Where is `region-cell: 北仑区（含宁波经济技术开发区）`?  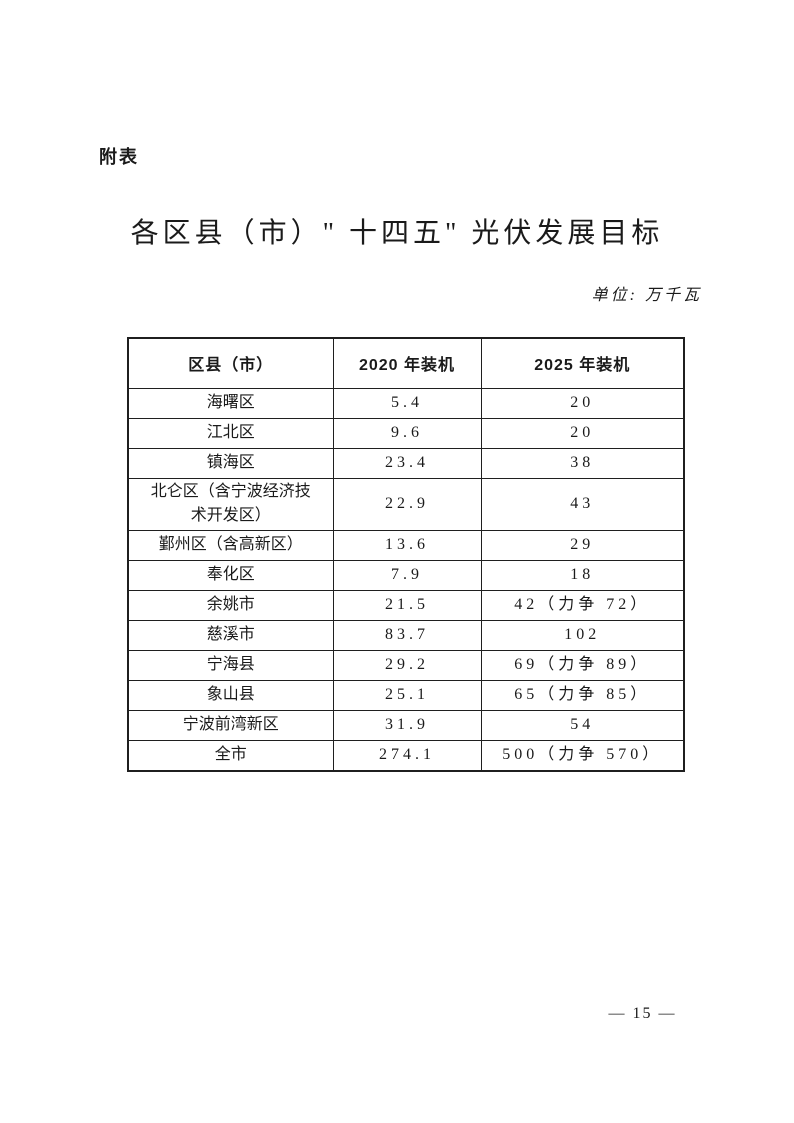
region-cell: 北仑区（含宁波经济技术开发区） is located at coordinates (230, 504).